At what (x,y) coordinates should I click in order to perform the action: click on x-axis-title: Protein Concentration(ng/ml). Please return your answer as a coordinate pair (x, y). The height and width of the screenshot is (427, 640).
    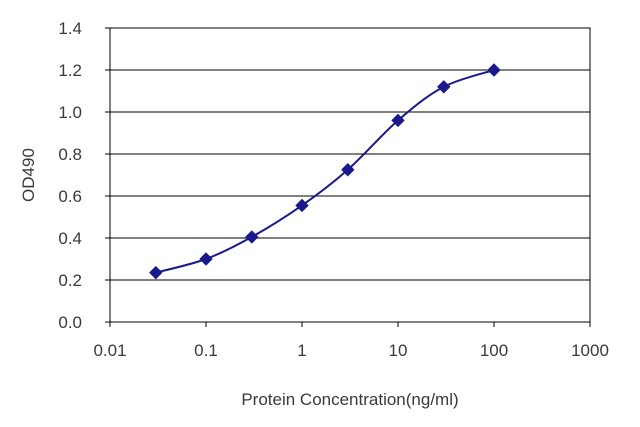
    Looking at the image, I should click on (349, 399).